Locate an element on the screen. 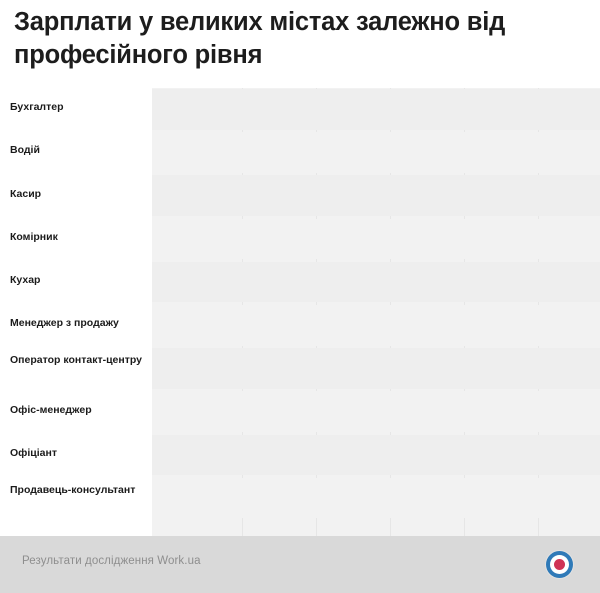 This screenshot has width=600, height=593. source-caption: Результати дослідження Work.ua is located at coordinates (111, 561).